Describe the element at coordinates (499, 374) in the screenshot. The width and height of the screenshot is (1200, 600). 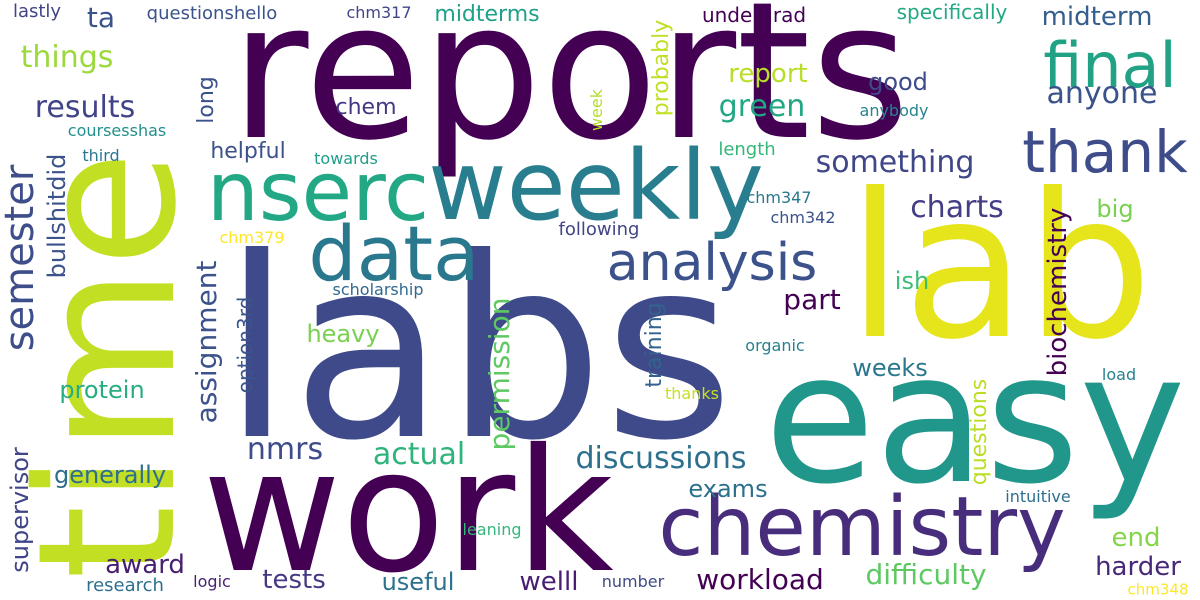
I see `word-permission: permission` at that location.